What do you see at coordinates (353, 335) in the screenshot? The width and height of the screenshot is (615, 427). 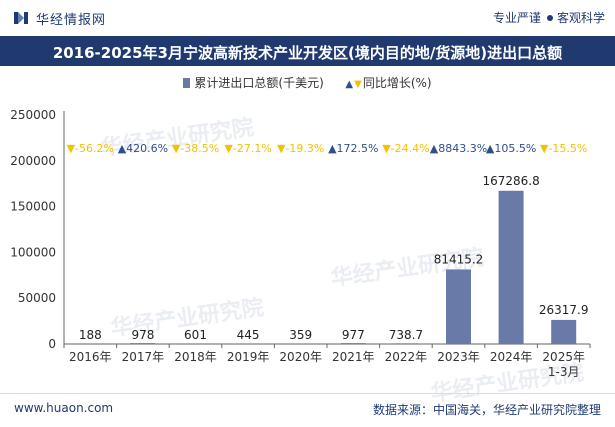 I see `bar-value-label: 977` at bounding box center [353, 335].